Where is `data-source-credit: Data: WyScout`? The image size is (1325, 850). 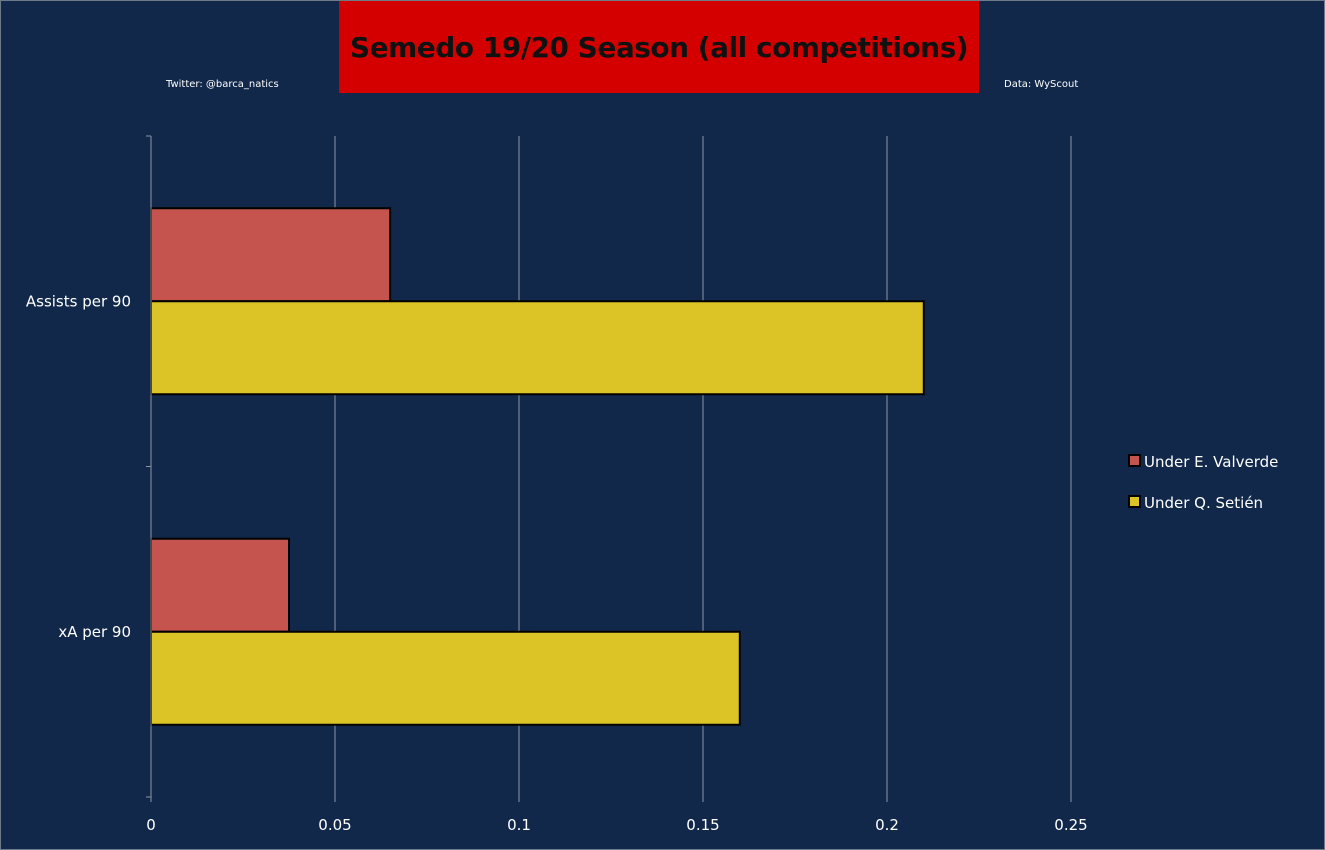 data-source-credit: Data: WyScout is located at coordinates (1041, 84).